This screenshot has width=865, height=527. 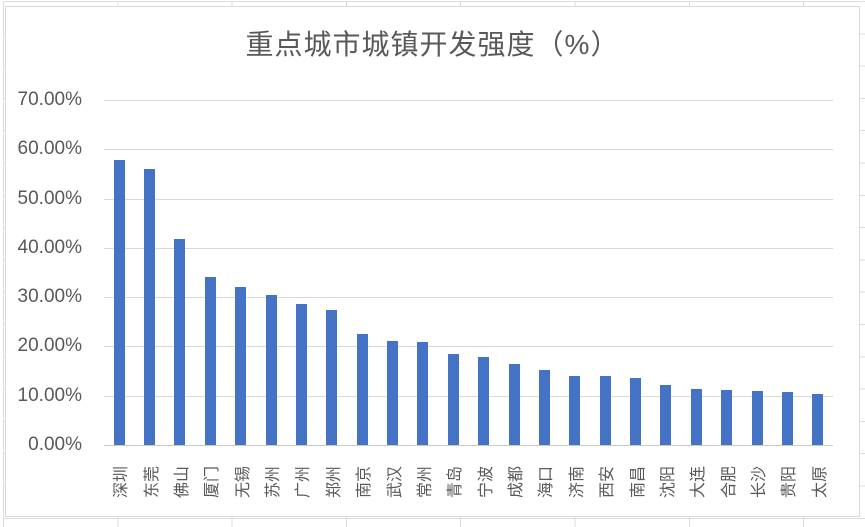 What do you see at coordinates (393, 393) in the screenshot?
I see `bar-武汉` at bounding box center [393, 393].